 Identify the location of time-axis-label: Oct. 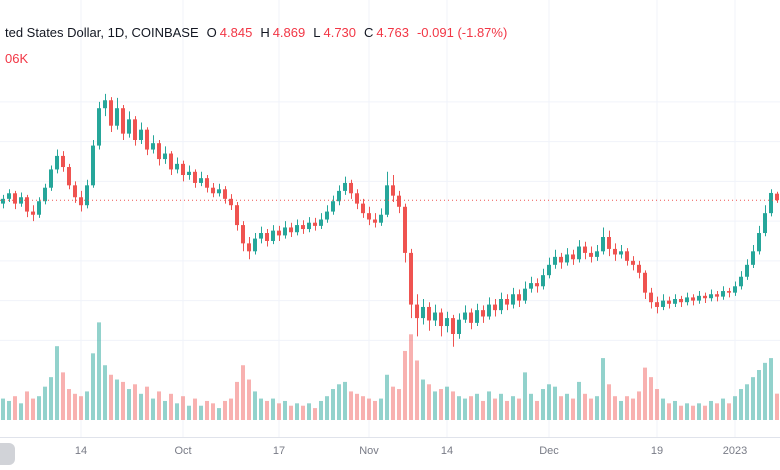
(182, 451).